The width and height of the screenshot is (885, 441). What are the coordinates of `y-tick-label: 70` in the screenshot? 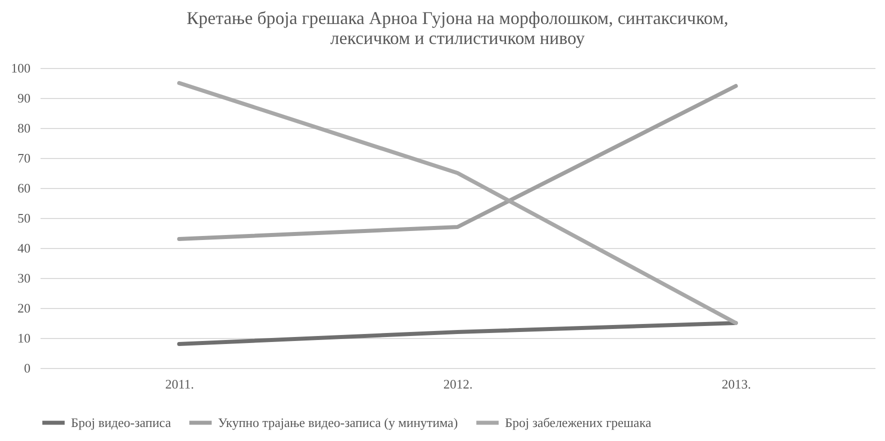 It's located at (24, 158).